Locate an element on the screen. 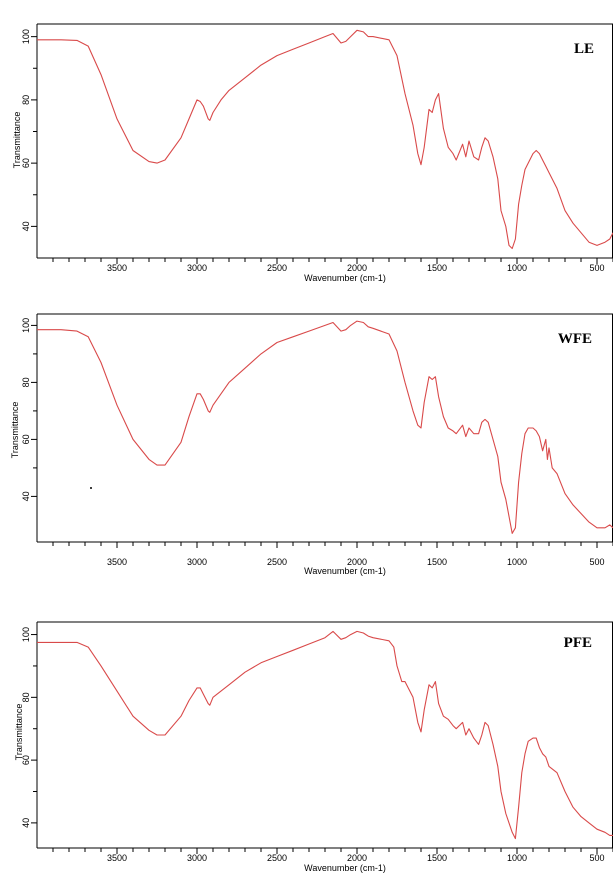 This screenshot has width=613, height=873. panel-label: WFE is located at coordinates (575, 339).